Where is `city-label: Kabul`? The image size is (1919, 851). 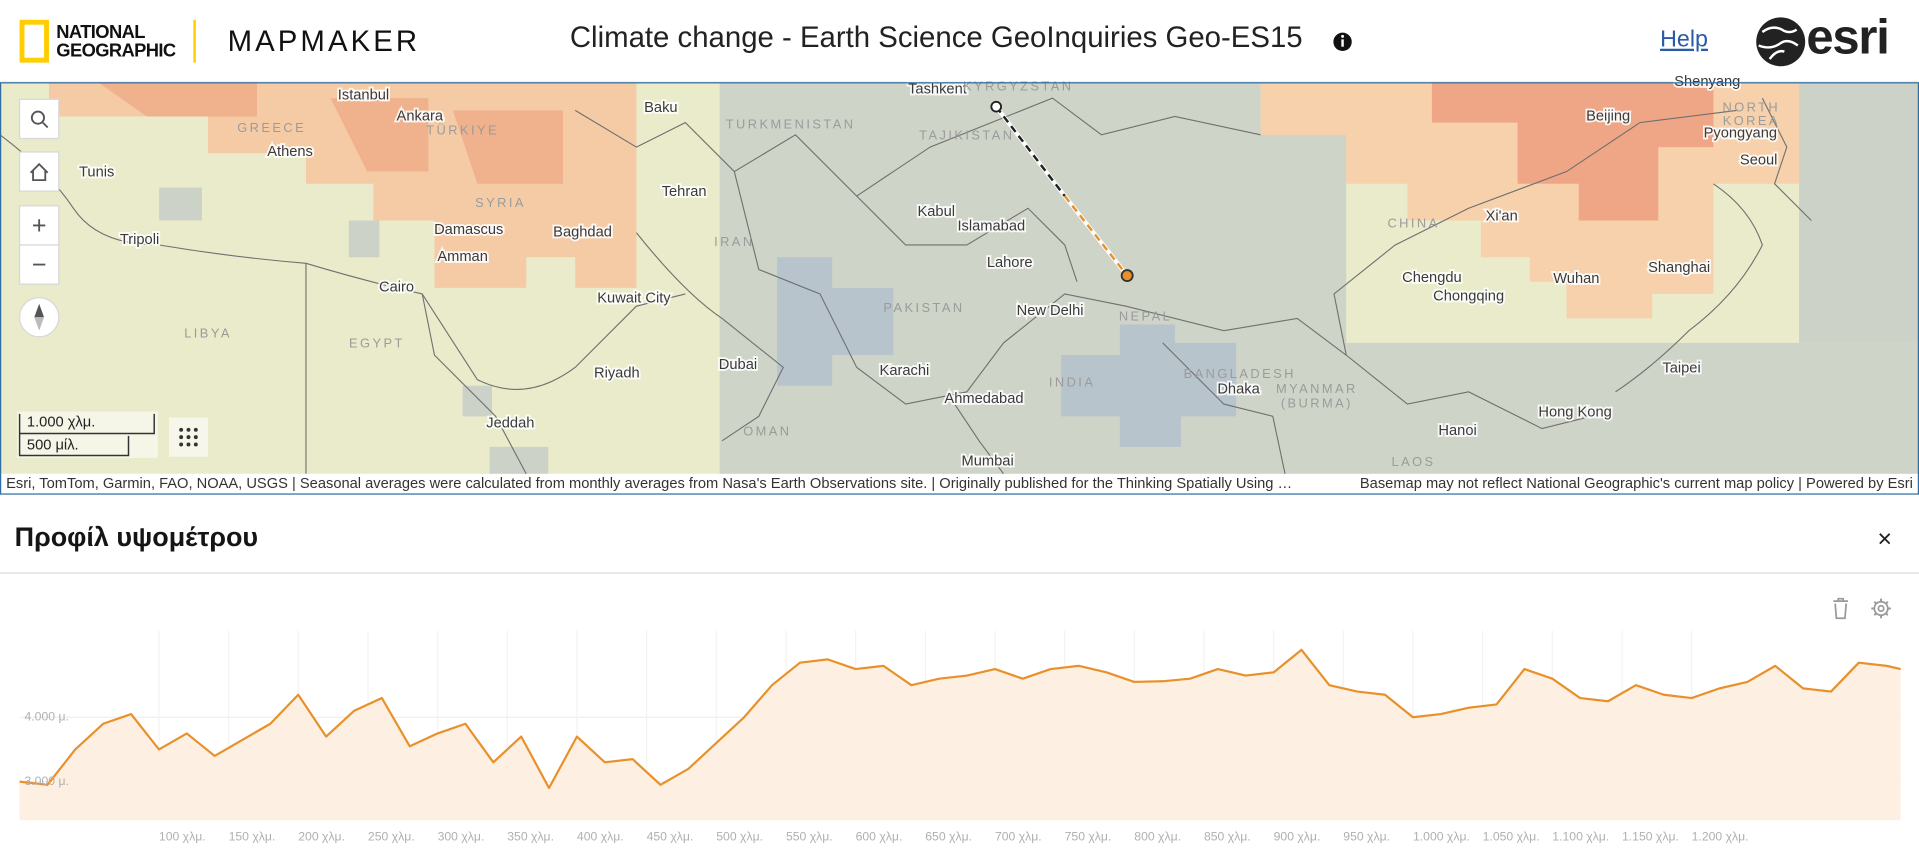 city-label: Kabul is located at coordinates (936, 212).